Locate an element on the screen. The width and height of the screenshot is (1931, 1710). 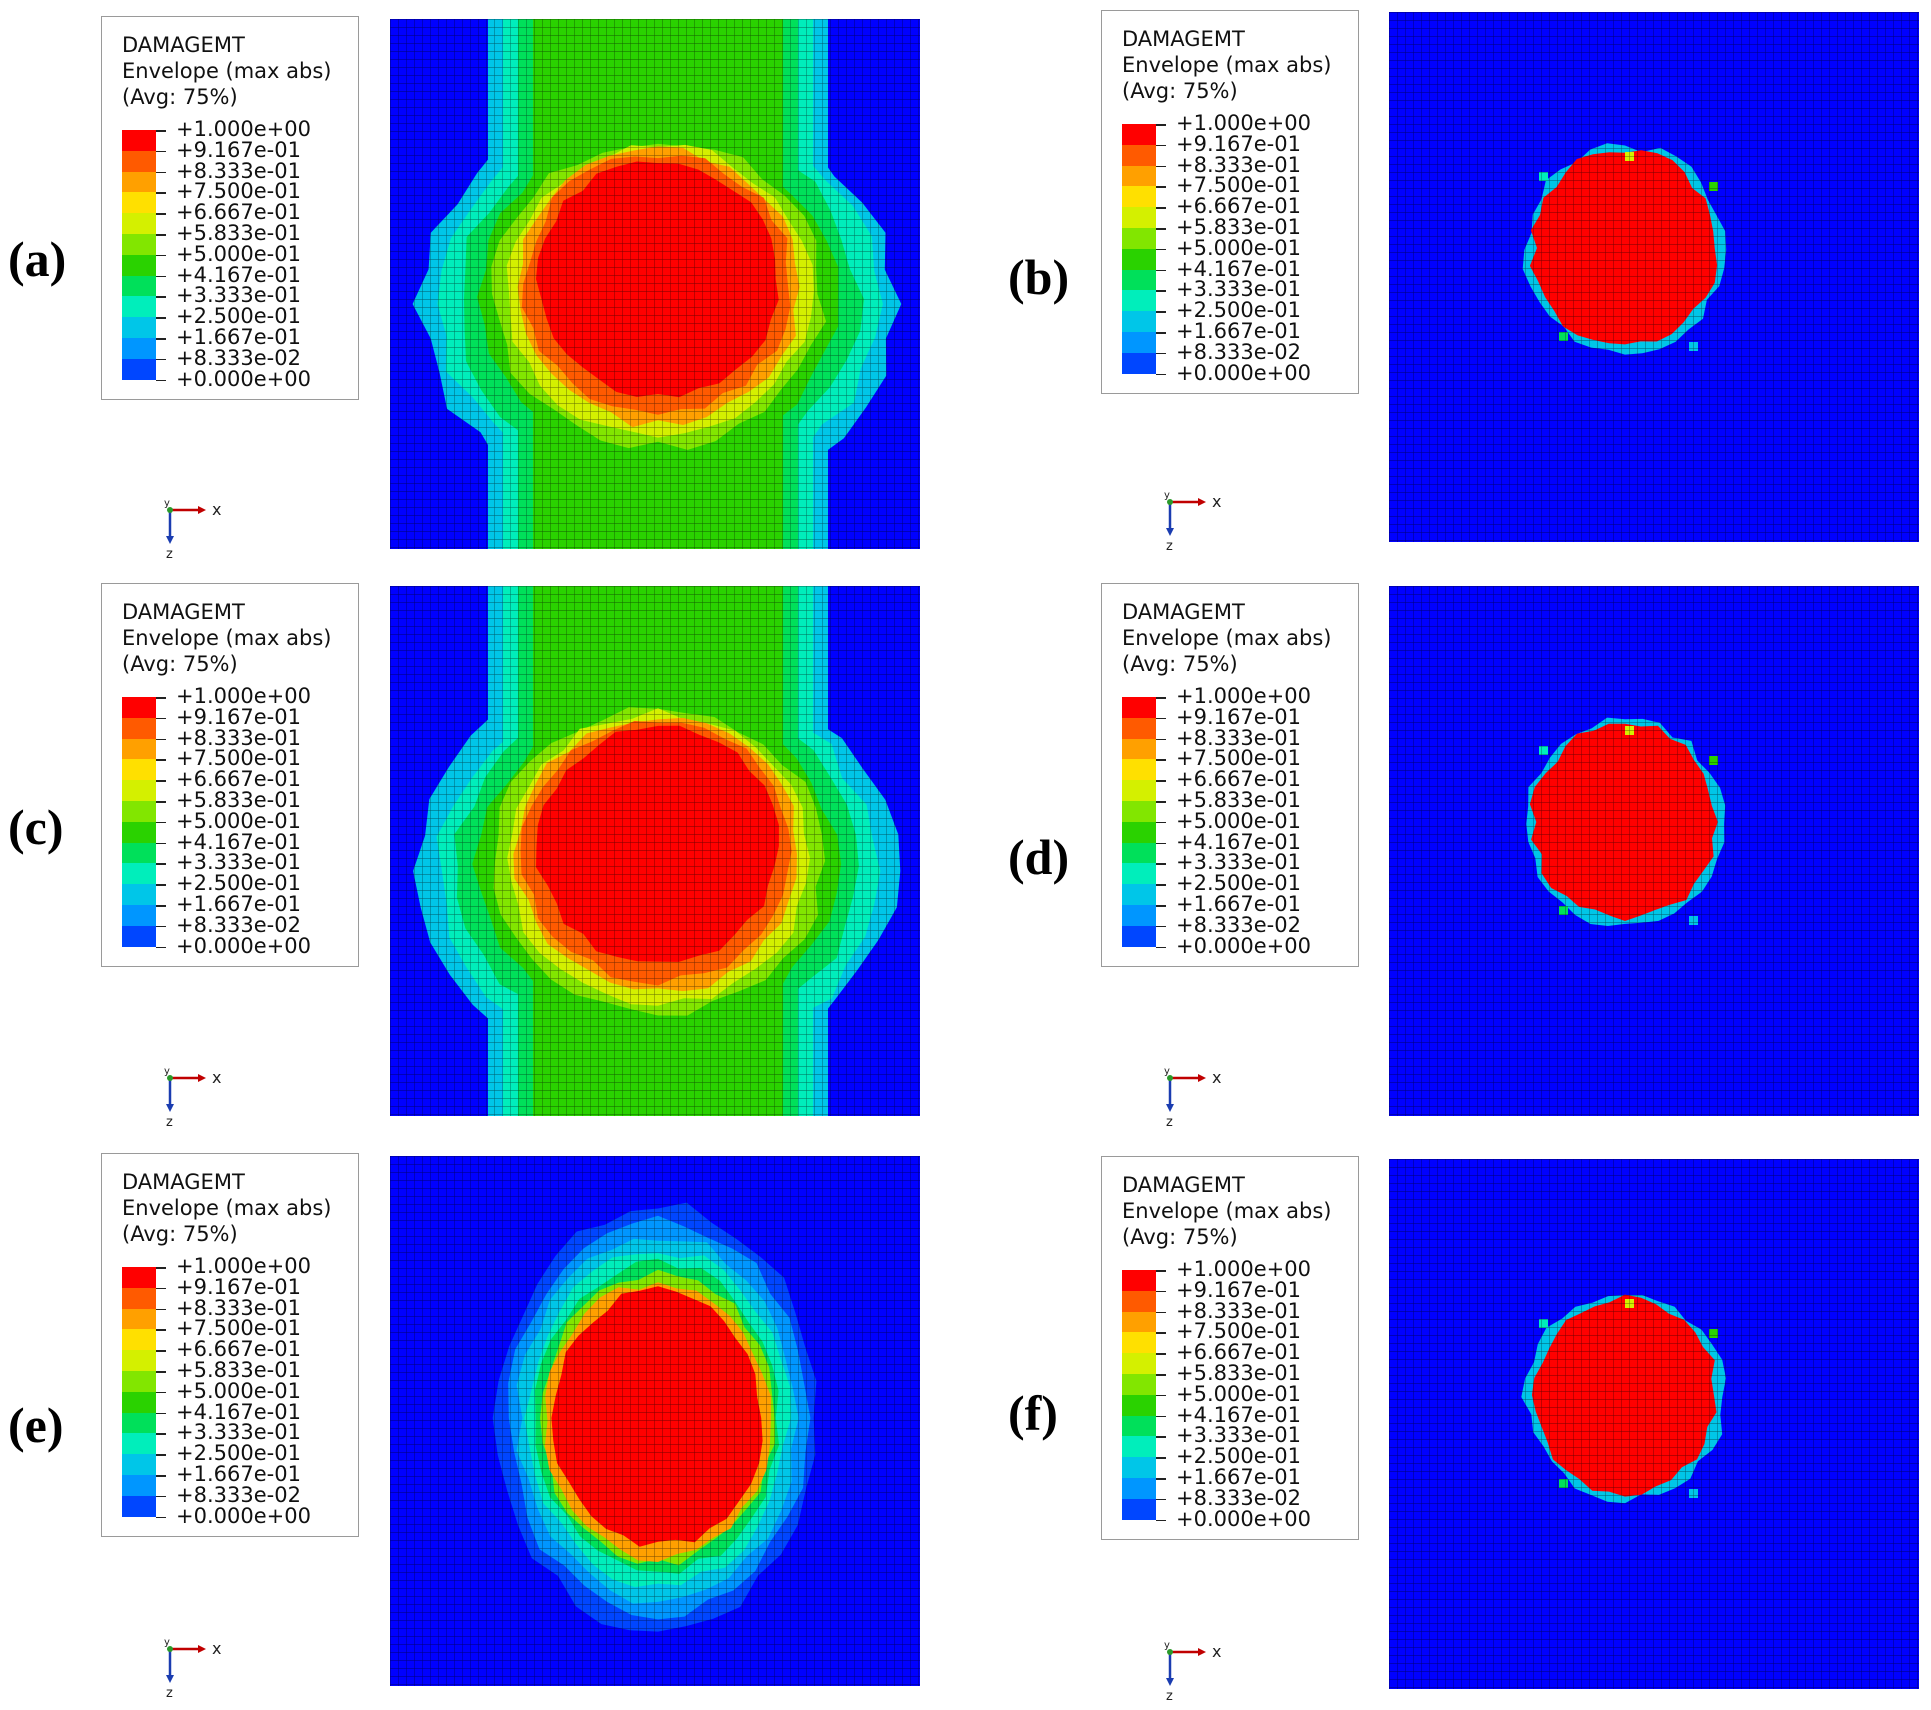
legend-value: +9.167e-01 is located at coordinates (238, 149).